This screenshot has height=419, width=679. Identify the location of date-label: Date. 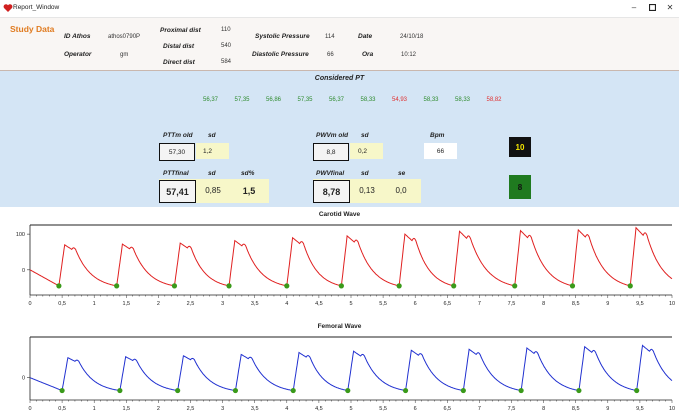
(365, 36).